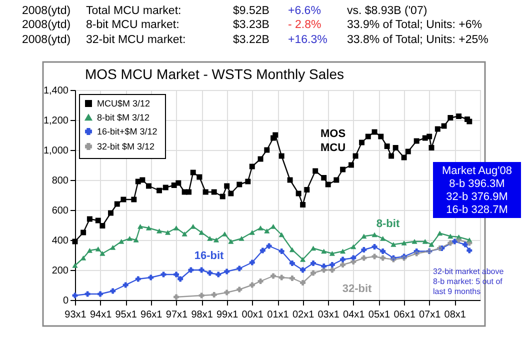 Image resolution: width=523 pixels, height=345 pixels. Describe the element at coordinates (151, 315) in the screenshot. I see `x-tick-label: 96x1` at that location.